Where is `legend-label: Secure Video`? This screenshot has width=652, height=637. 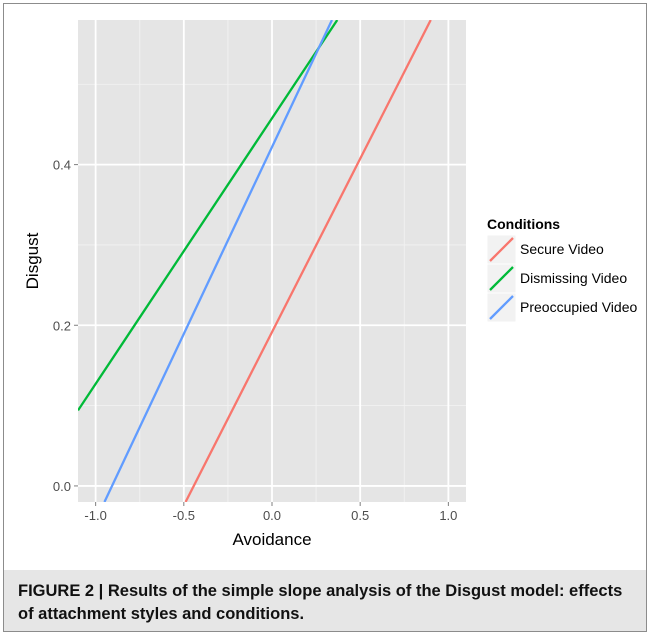 legend-label: Secure Video is located at coordinates (562, 249).